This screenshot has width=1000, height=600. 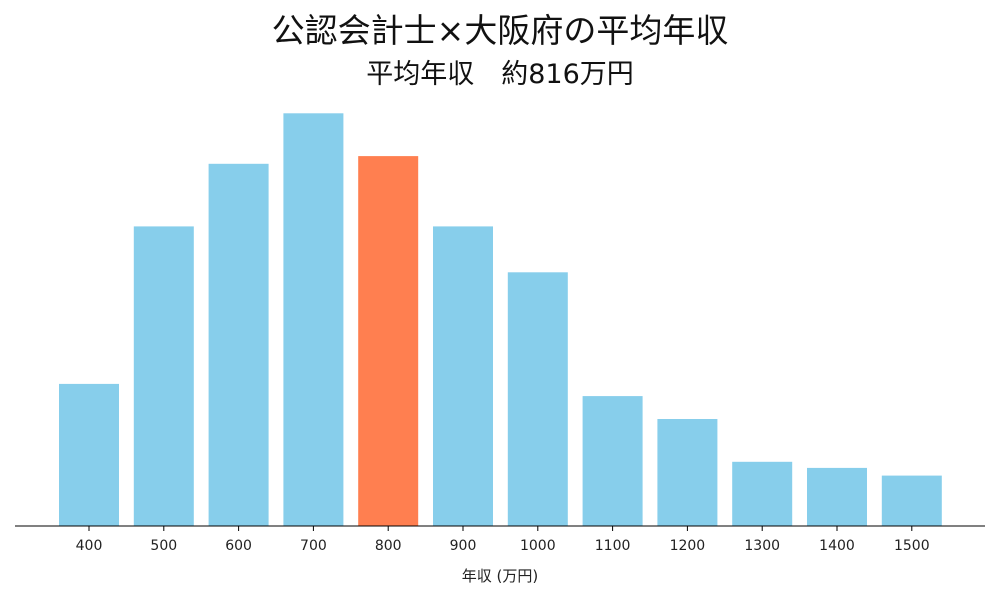 What do you see at coordinates (688, 546) in the screenshot?
I see `x-tick-label-1200: 1200` at bounding box center [688, 546].